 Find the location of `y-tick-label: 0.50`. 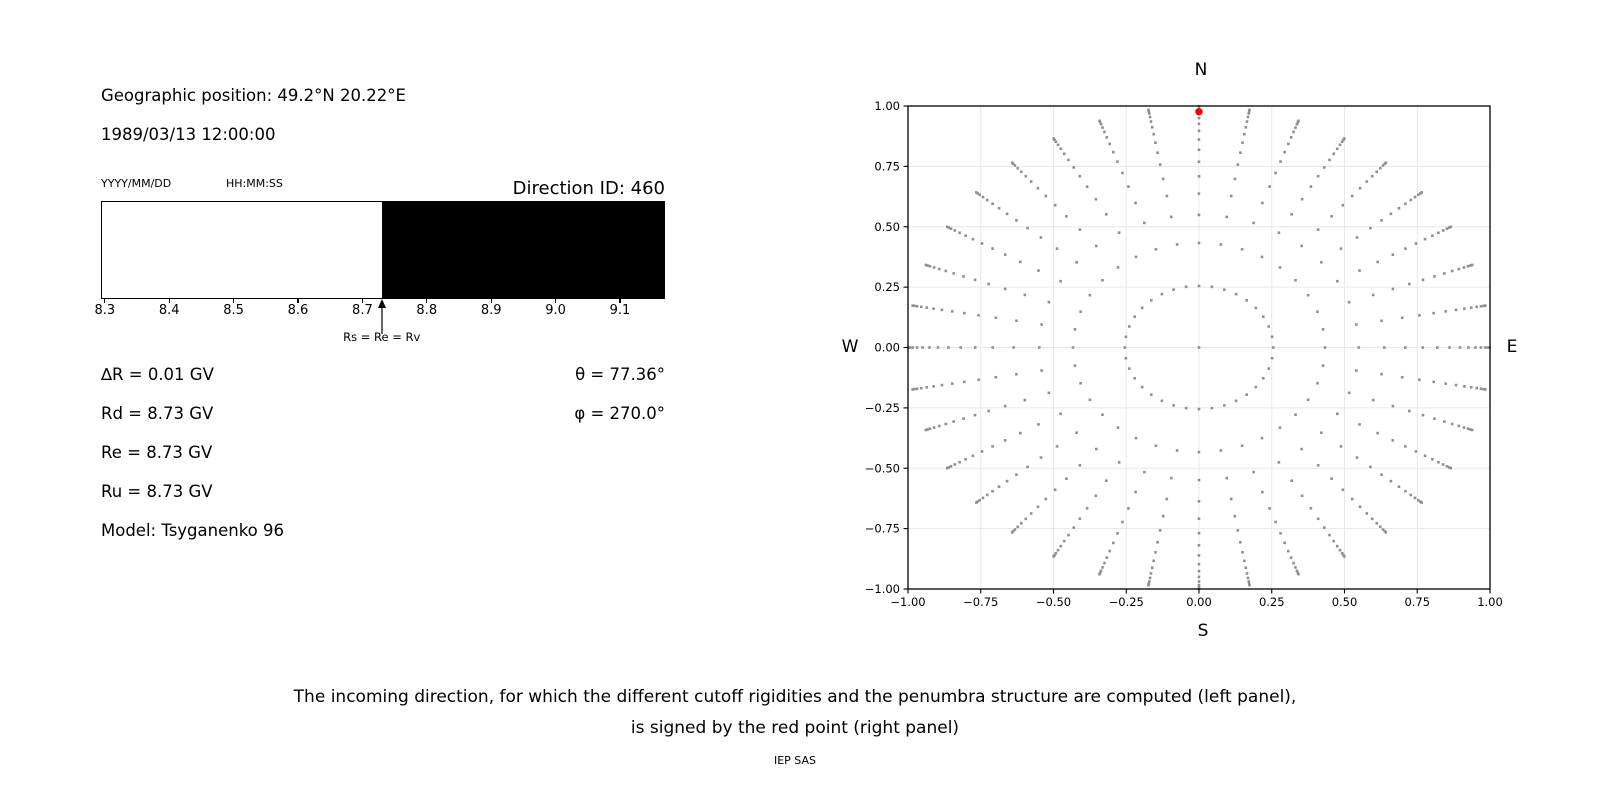

y-tick-label: 0.50 is located at coordinates (887, 227).